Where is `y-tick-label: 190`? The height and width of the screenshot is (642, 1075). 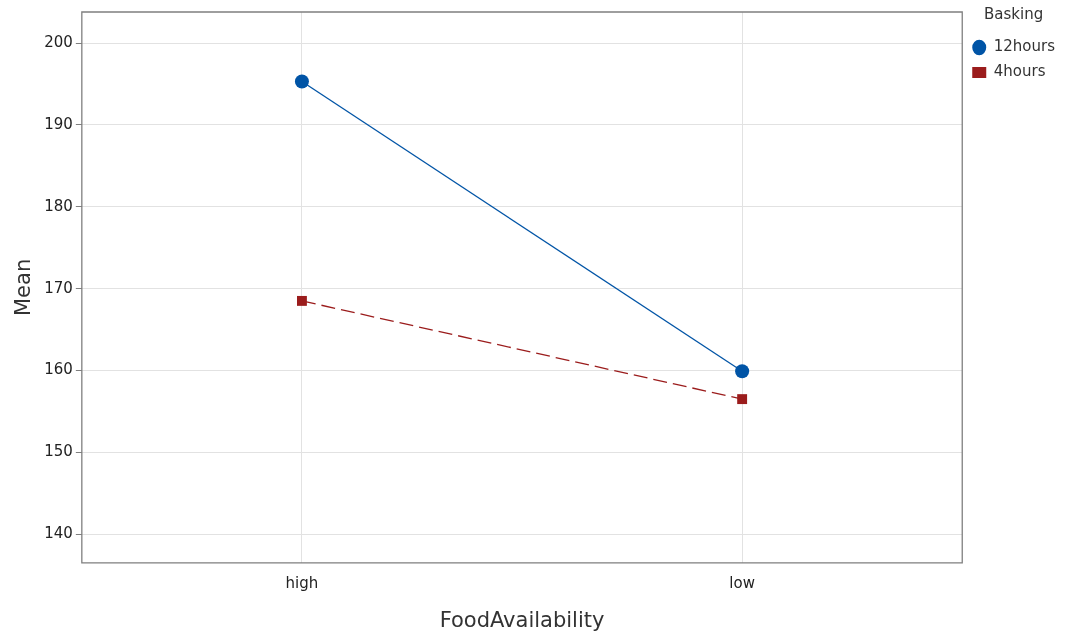
y-tick-label: 190 is located at coordinates (58, 123).